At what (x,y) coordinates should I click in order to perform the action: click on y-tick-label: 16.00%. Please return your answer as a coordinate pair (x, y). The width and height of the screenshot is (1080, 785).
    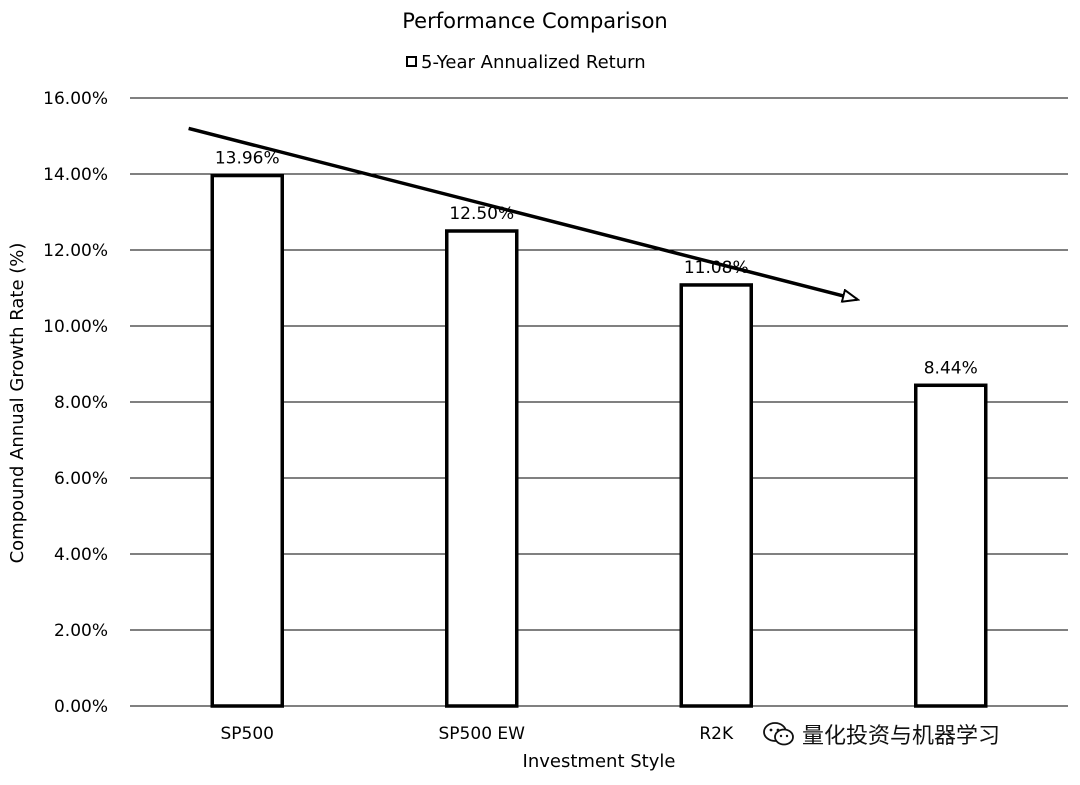
    Looking at the image, I should click on (75, 99).